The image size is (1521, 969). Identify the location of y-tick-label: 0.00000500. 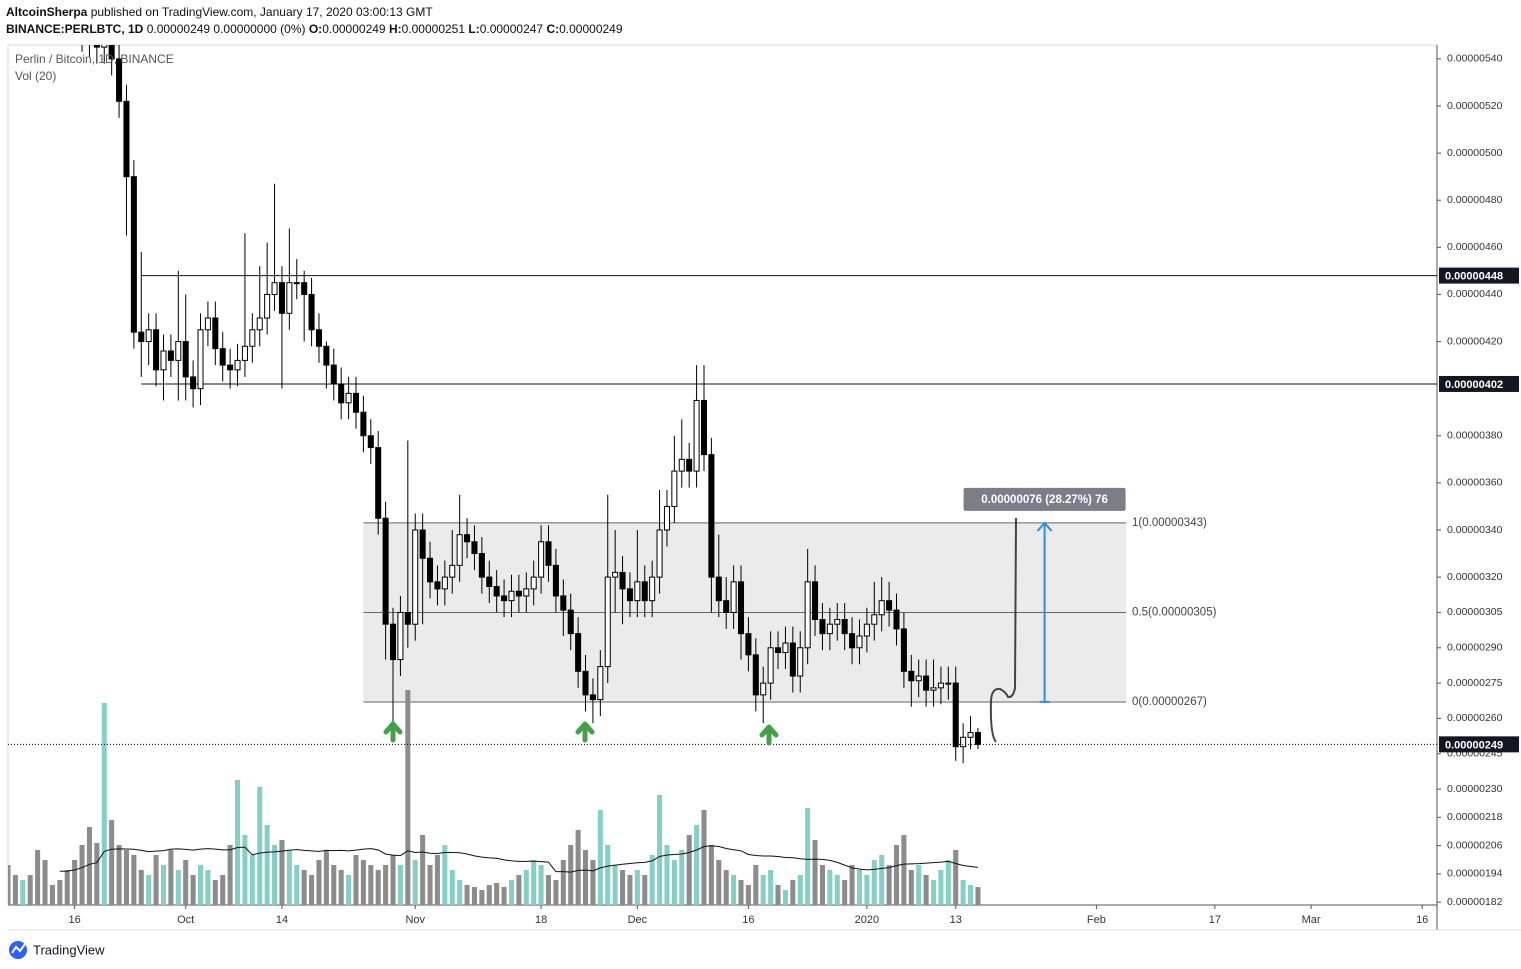
(1475, 153).